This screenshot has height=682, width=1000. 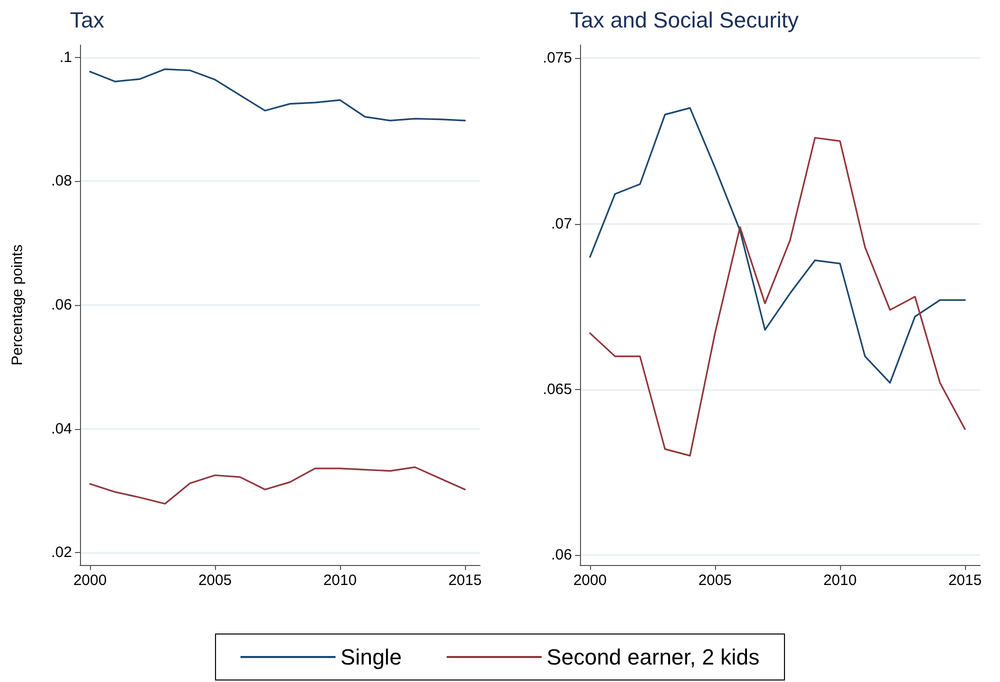 What do you see at coordinates (653, 657) in the screenshot?
I see `legend-label: Second earner, 2 kids` at bounding box center [653, 657].